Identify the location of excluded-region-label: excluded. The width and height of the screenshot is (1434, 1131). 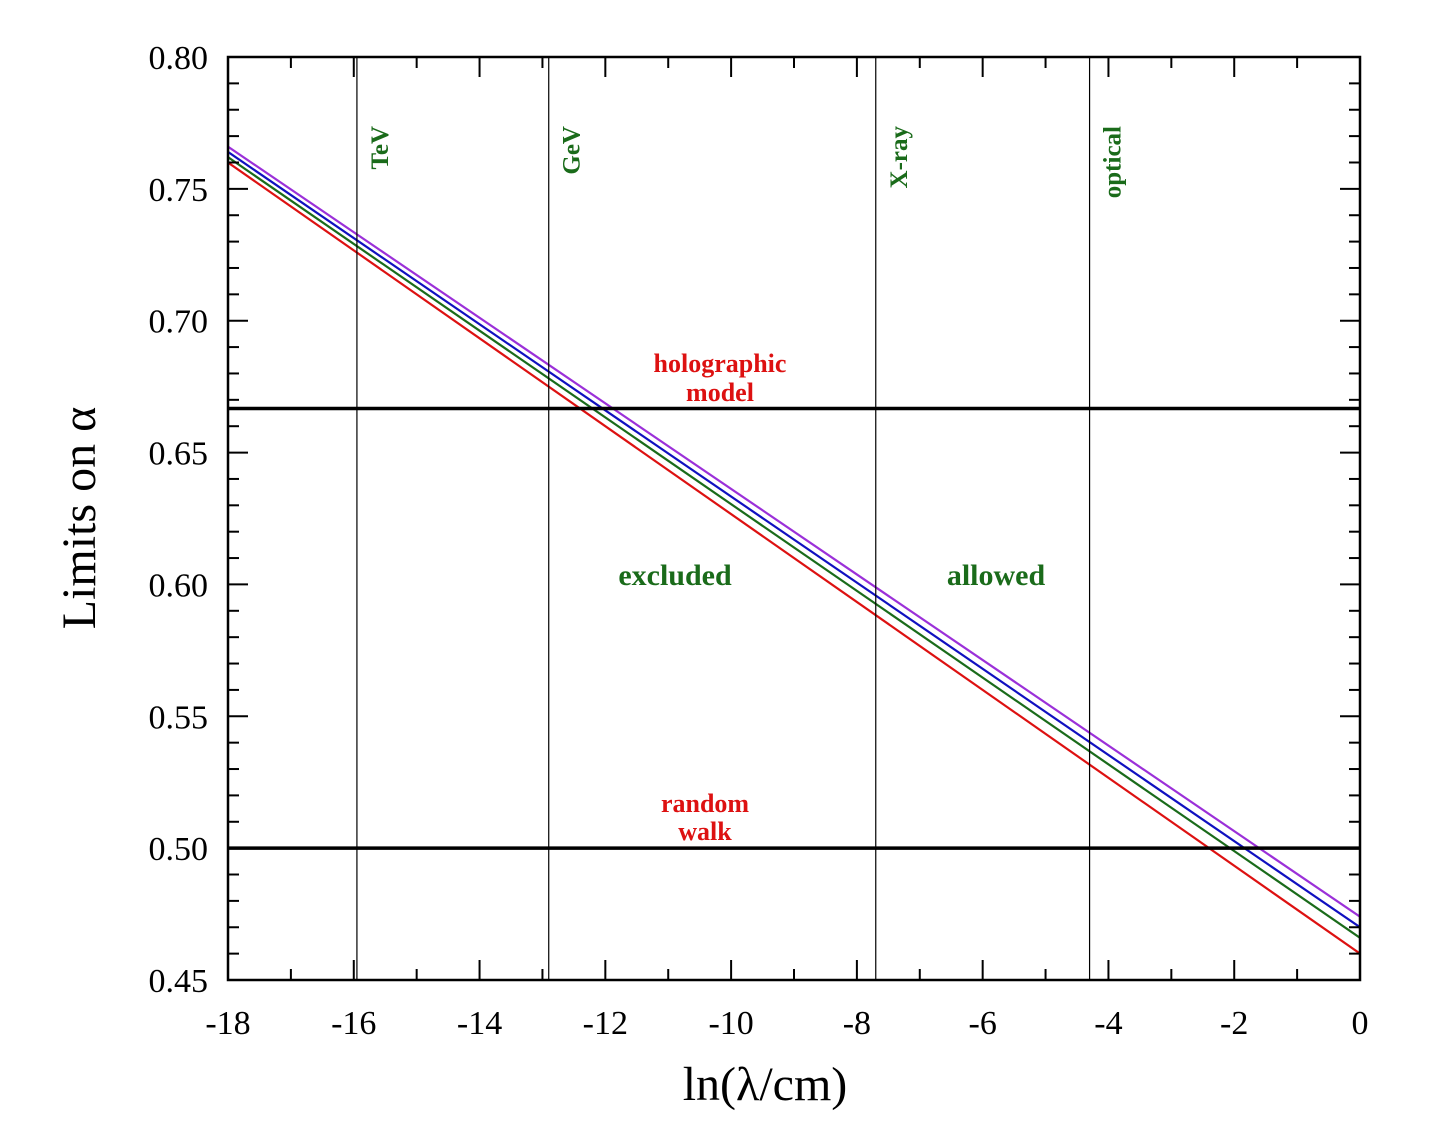
(675, 575).